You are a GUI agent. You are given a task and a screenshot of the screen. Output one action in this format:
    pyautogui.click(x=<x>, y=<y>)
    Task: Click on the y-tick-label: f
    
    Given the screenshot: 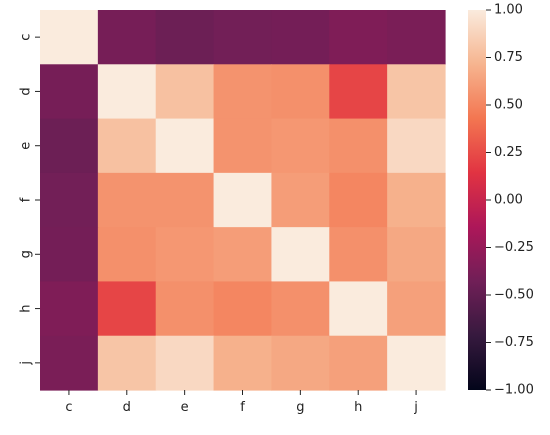 What is the action you would take?
    pyautogui.click(x=26, y=199)
    